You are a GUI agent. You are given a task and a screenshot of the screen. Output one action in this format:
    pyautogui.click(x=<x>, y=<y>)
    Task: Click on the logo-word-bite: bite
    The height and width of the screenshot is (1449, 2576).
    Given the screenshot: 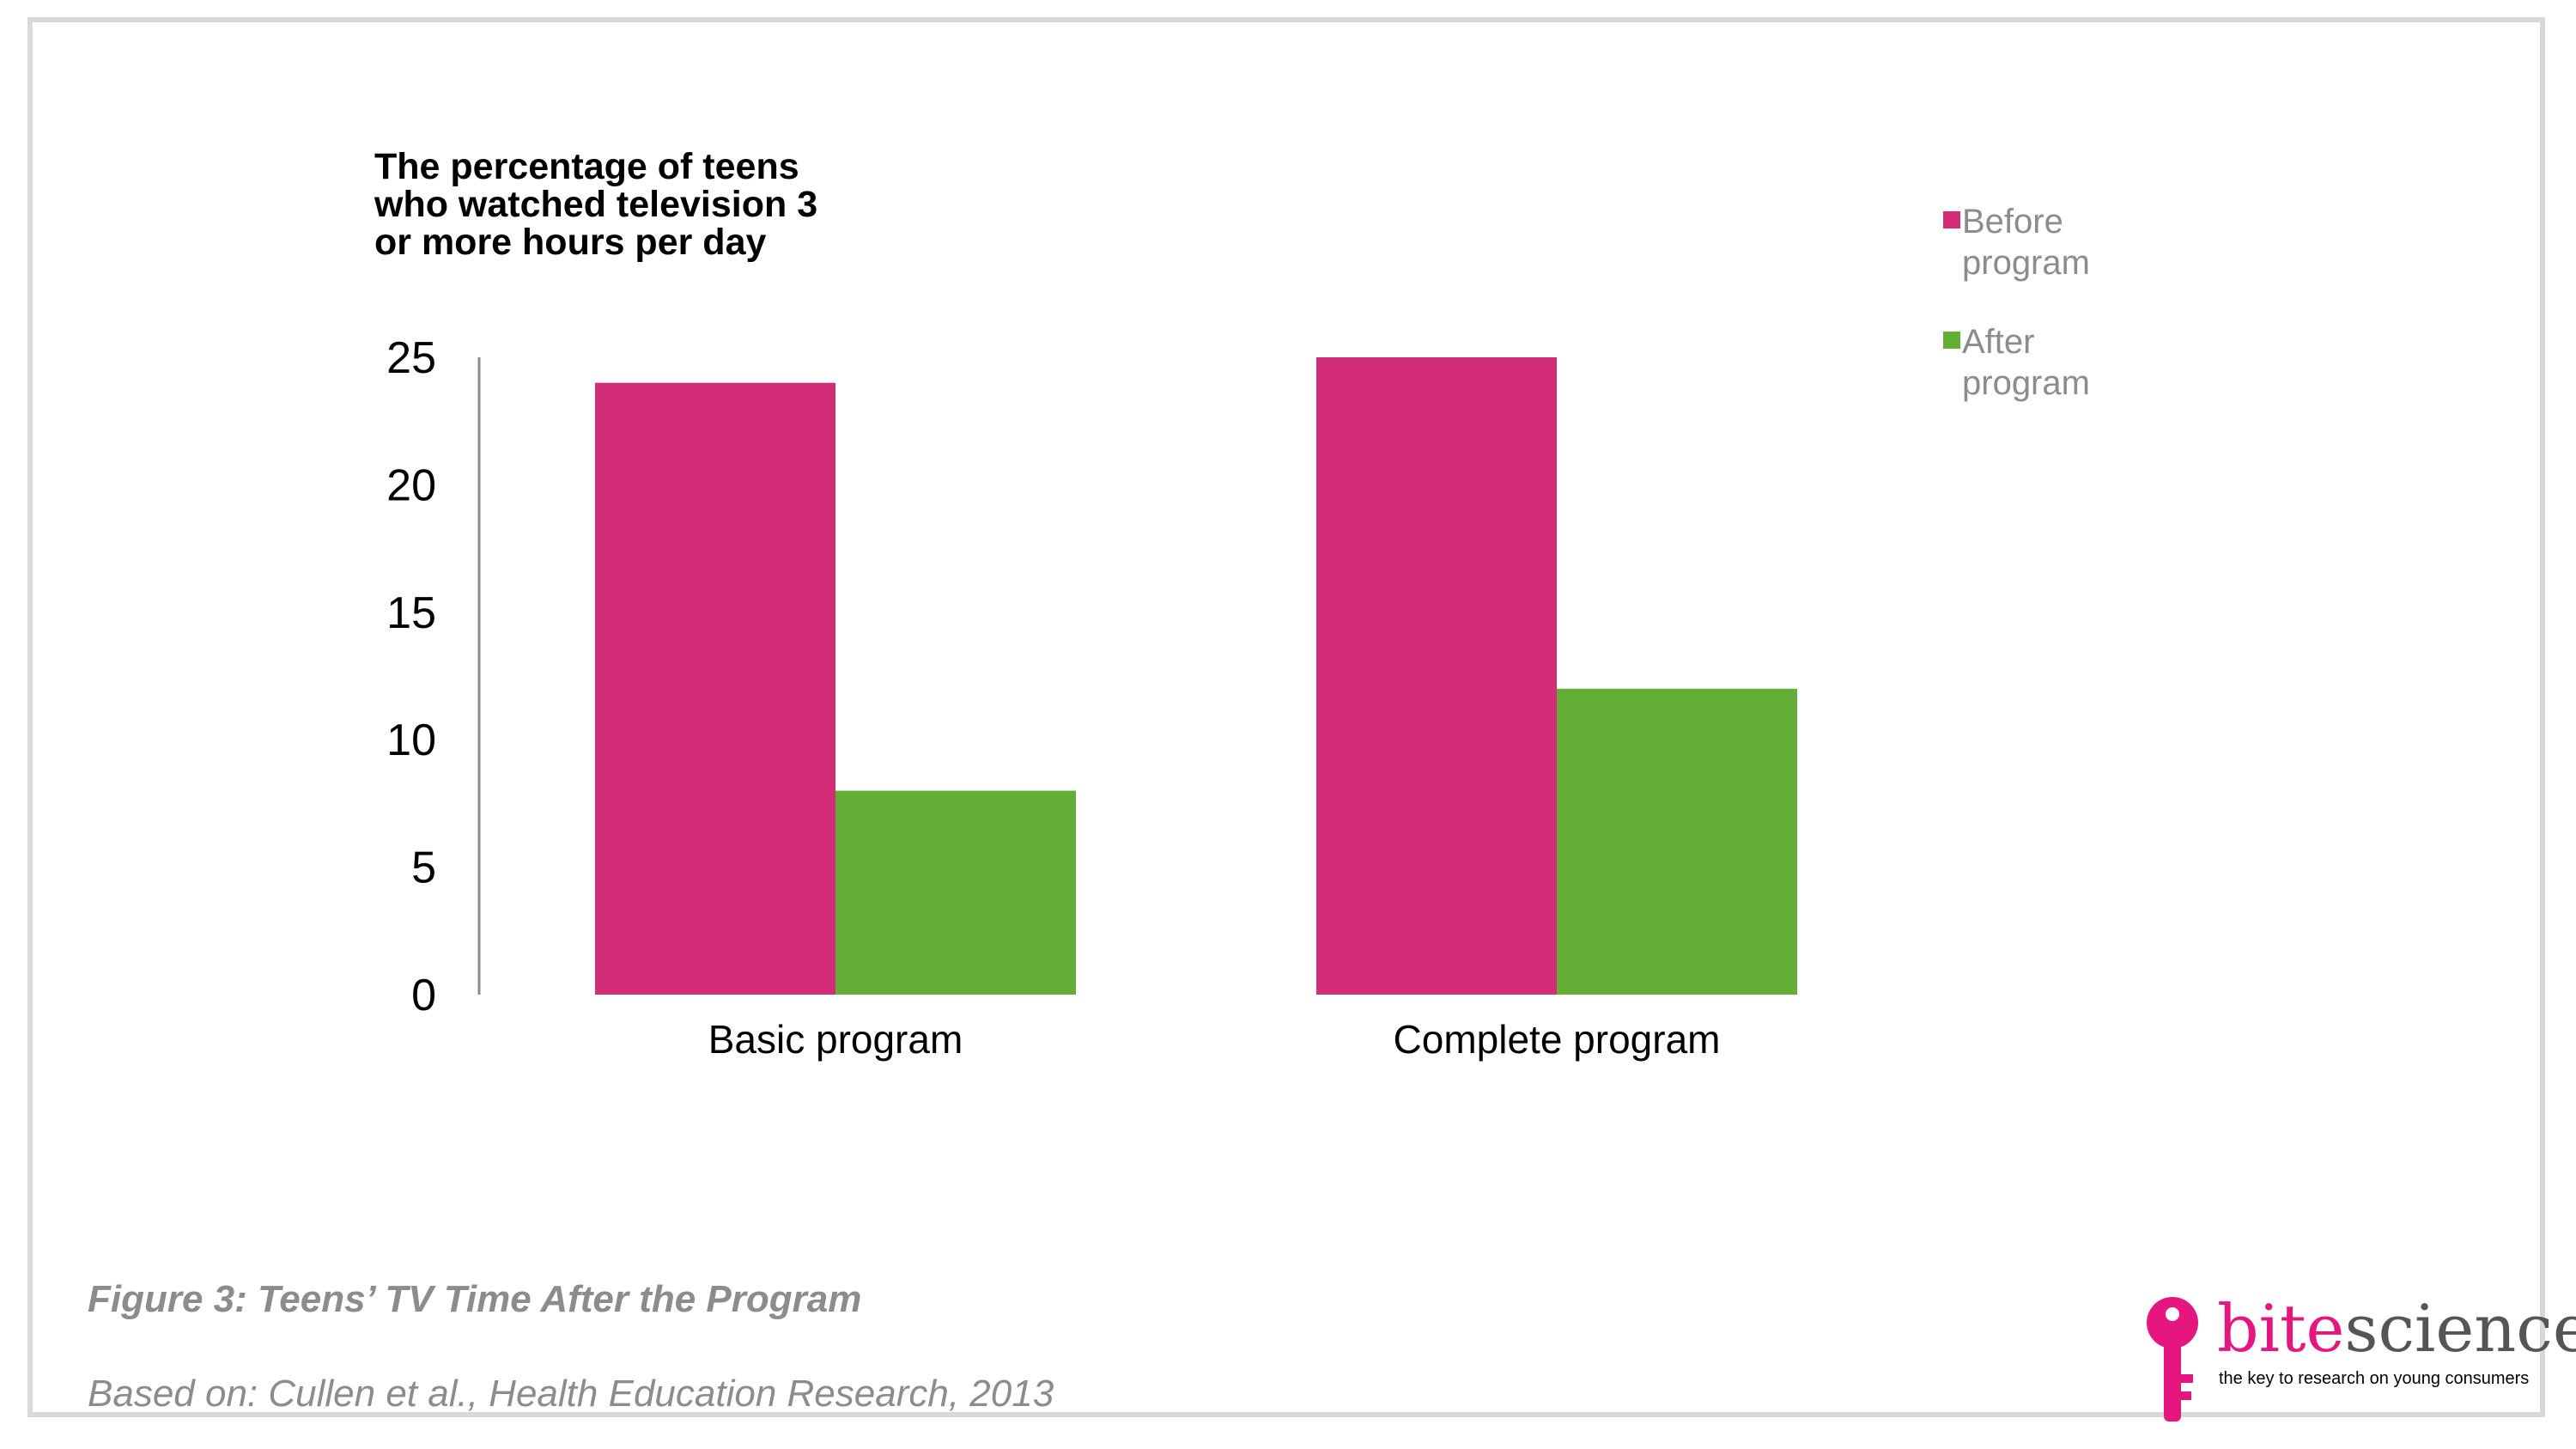 What is the action you would take?
    pyautogui.click(x=2281, y=1328)
    